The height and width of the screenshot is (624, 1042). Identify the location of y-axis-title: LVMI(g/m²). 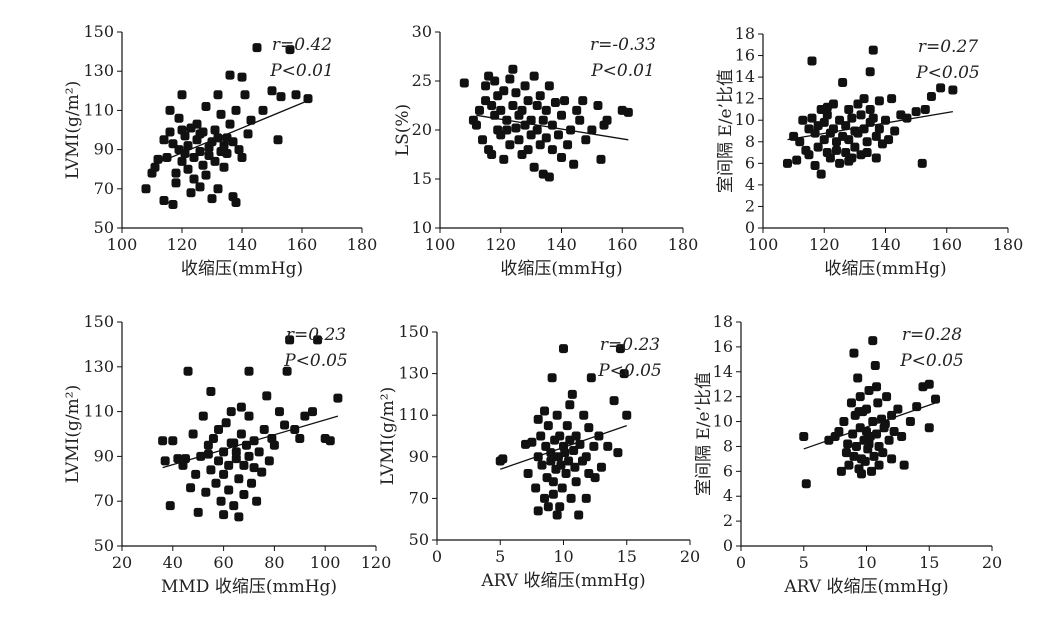
(73, 434).